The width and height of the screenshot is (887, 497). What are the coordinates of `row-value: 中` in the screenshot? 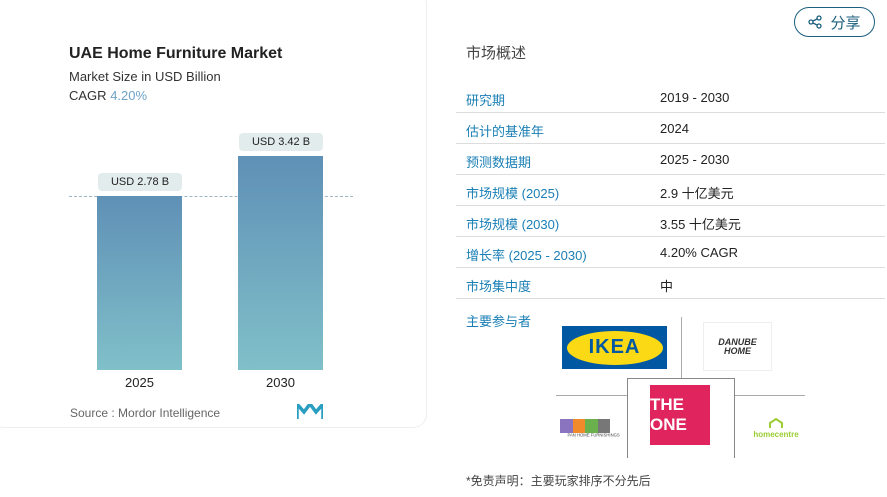 It's located at (667, 286).